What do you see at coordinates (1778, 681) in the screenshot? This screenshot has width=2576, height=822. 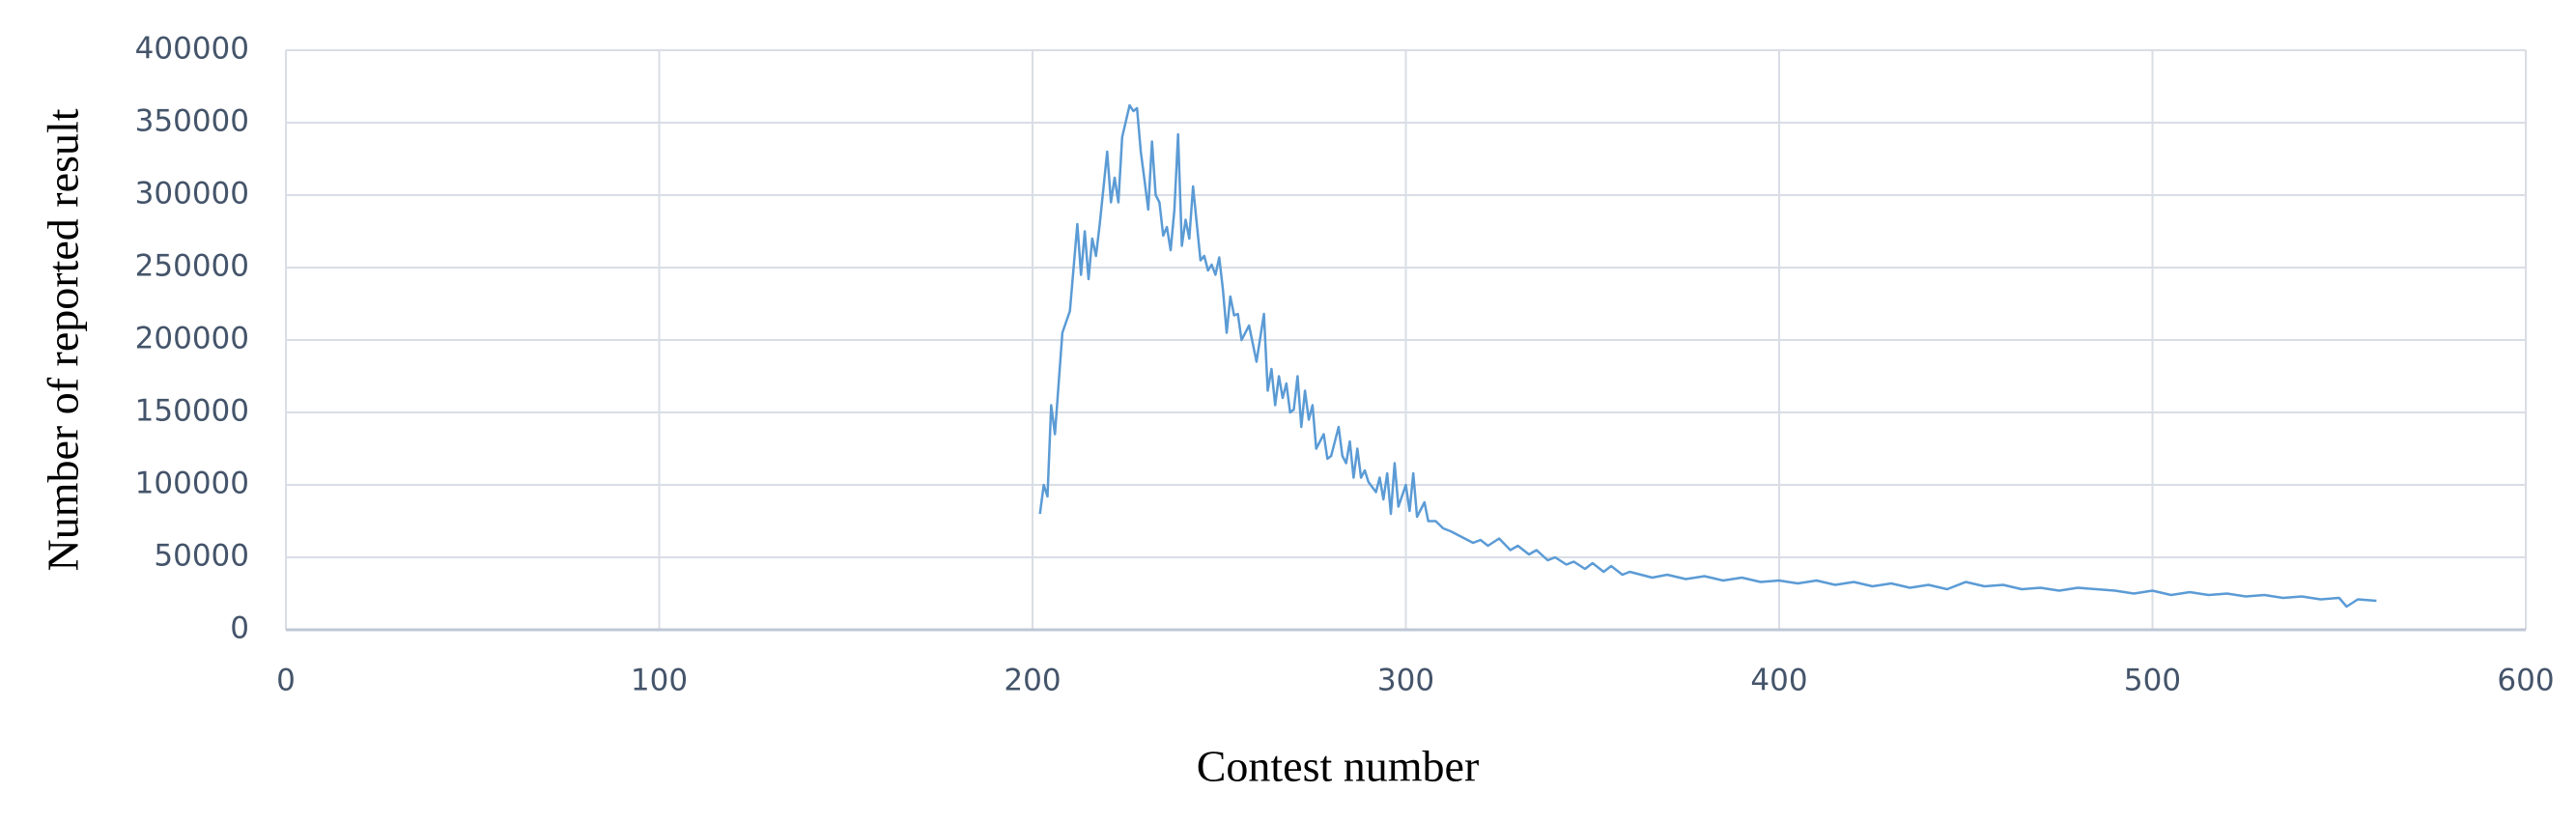 I see `x-tick-label: 400` at bounding box center [1778, 681].